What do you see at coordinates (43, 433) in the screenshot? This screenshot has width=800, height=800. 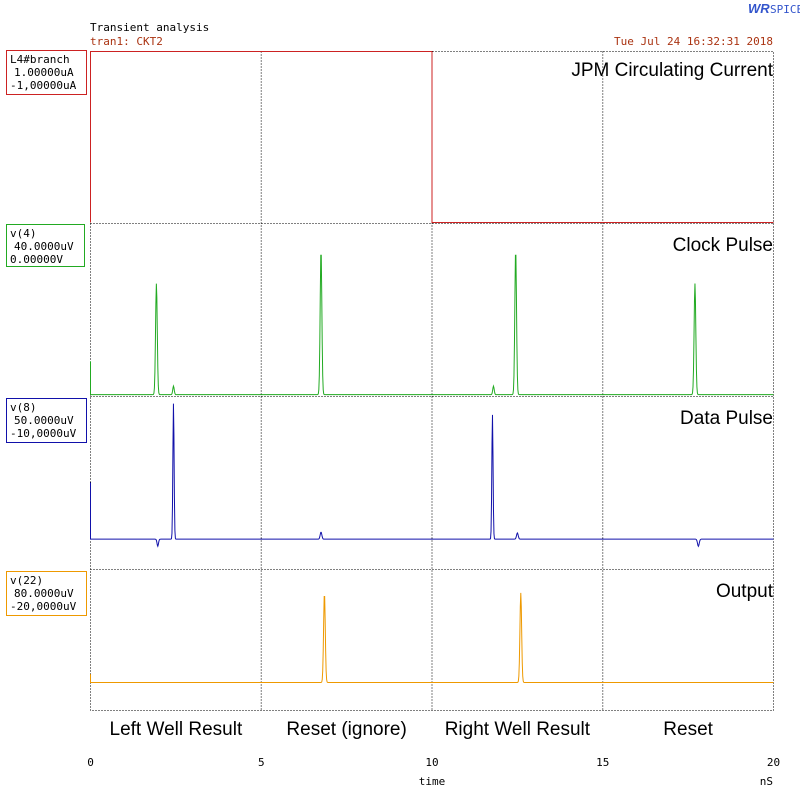 I see `legend-min-label: -10,0000uV` at bounding box center [43, 433].